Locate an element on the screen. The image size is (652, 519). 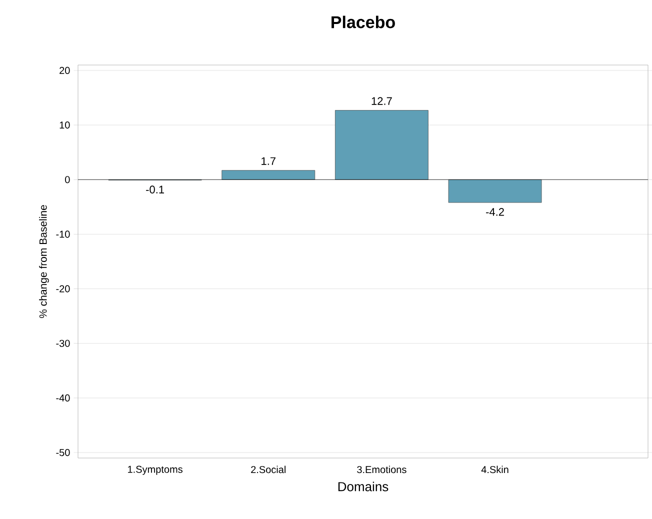
data-label: 12.7 is located at coordinates (382, 101).